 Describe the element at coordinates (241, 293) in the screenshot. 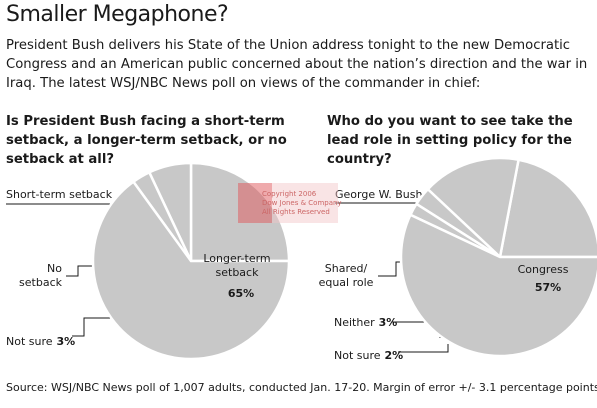

I see `value-label-longer-term-setback: 65%` at that location.